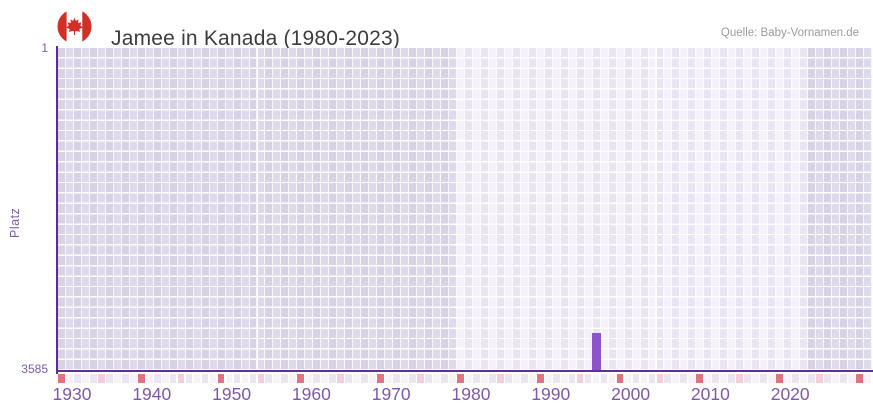  What do you see at coordinates (256, 39) in the screenshot?
I see `page-title: Jamee in Kanada (1980-2023)` at bounding box center [256, 39].